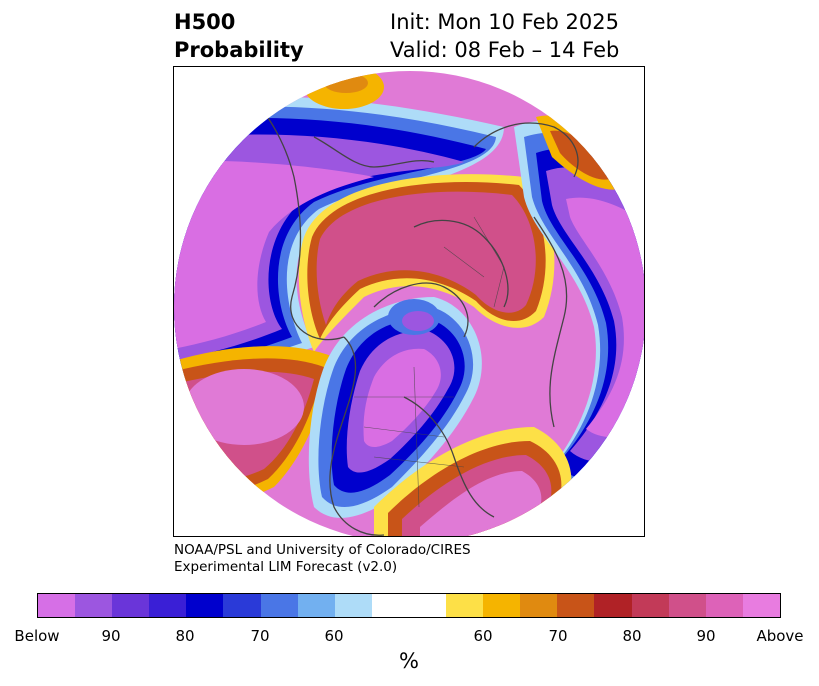 The image size is (819, 686). What do you see at coordinates (286, 567) in the screenshot?
I see `credit-line-2: Experimental LIM Forecast (v2.0)` at bounding box center [286, 567].